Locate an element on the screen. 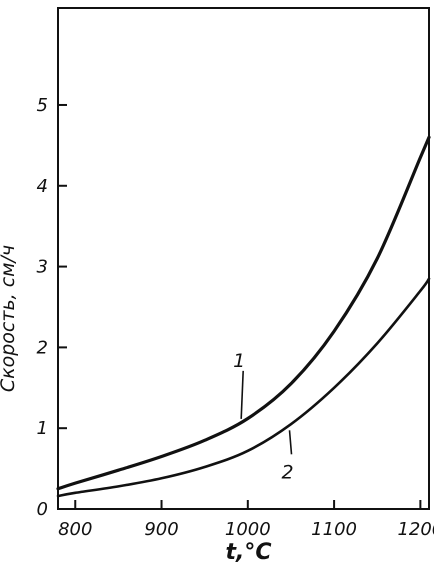 This screenshot has width=434, height=563. curve-label-2: 2 is located at coordinates (288, 472).